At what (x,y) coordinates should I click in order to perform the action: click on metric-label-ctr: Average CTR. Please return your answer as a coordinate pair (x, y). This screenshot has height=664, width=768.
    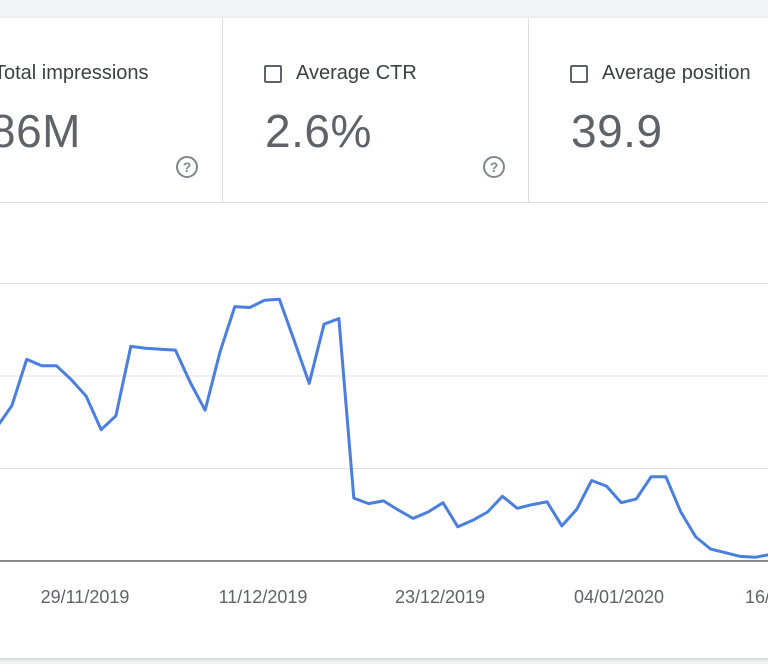
    Looking at the image, I should click on (340, 73).